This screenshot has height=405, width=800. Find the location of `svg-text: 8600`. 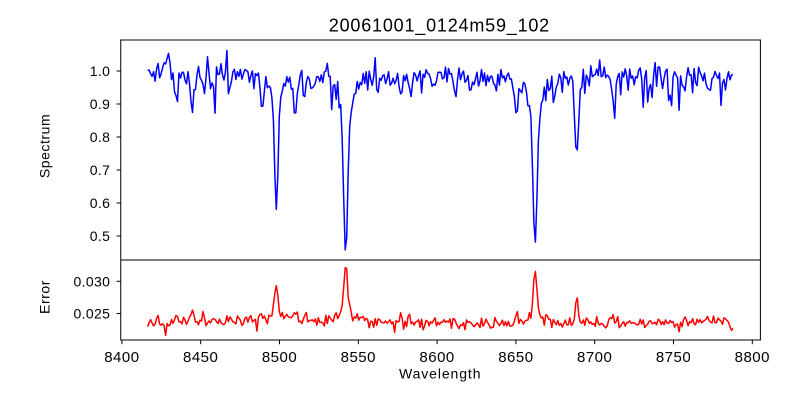

svg-text: 8600 is located at coordinates (436, 357).